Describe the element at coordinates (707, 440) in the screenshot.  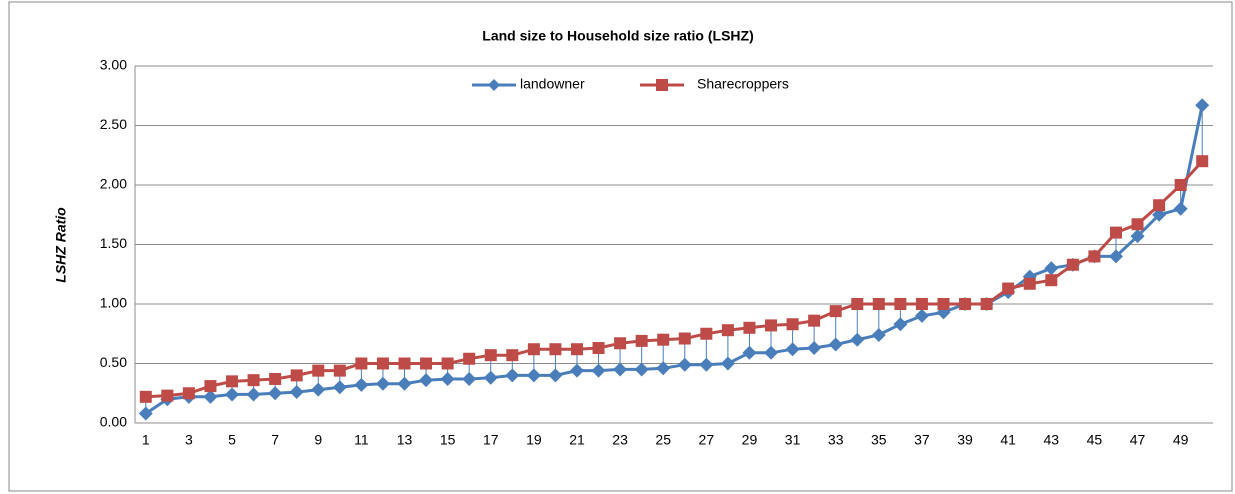
I see `x-tick-label: 27` at that location.